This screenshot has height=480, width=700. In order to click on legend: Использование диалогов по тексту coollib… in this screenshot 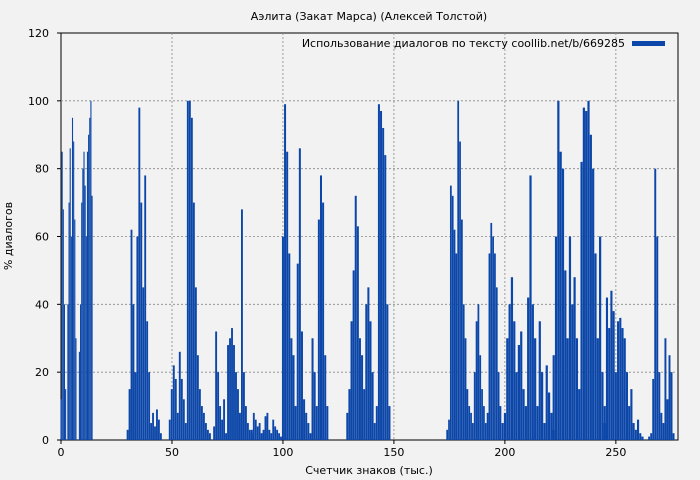, I will do `click(483, 43)`.